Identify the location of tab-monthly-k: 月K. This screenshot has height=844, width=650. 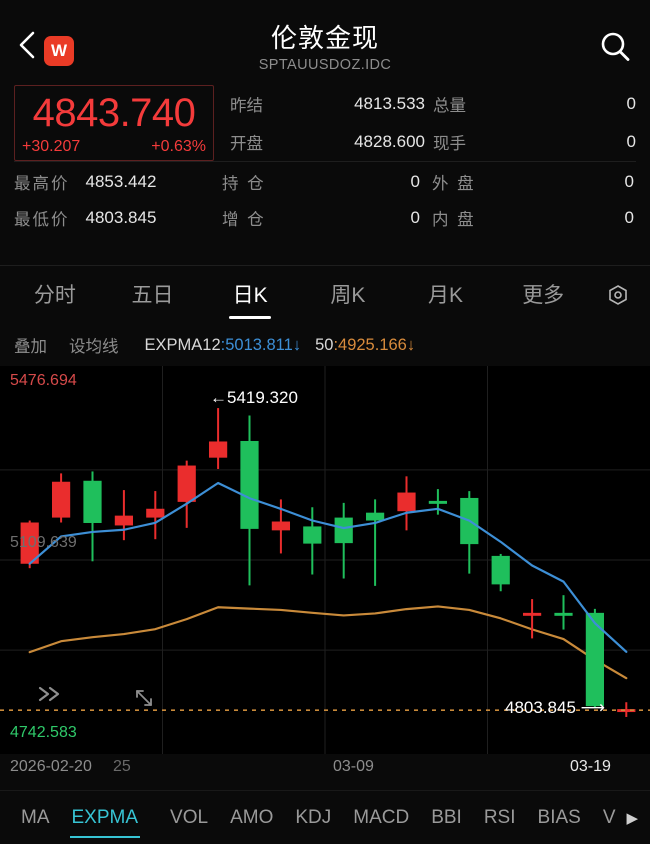
(446, 295).